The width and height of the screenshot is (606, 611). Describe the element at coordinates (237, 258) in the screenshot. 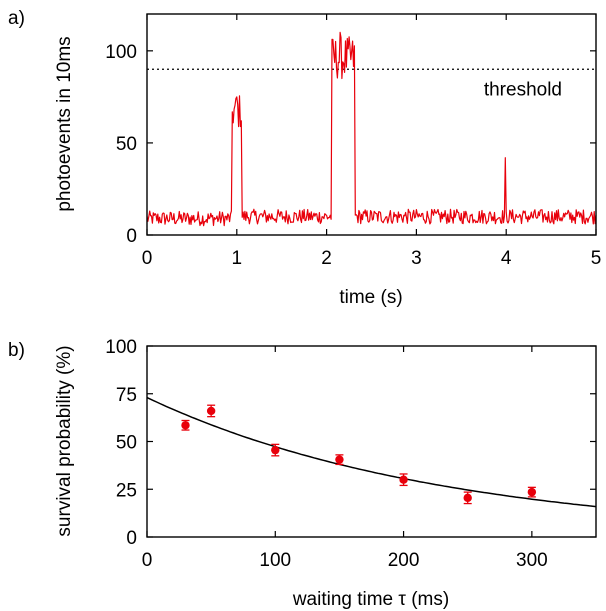

I see `panel-a-x-tick-label: 1` at that location.